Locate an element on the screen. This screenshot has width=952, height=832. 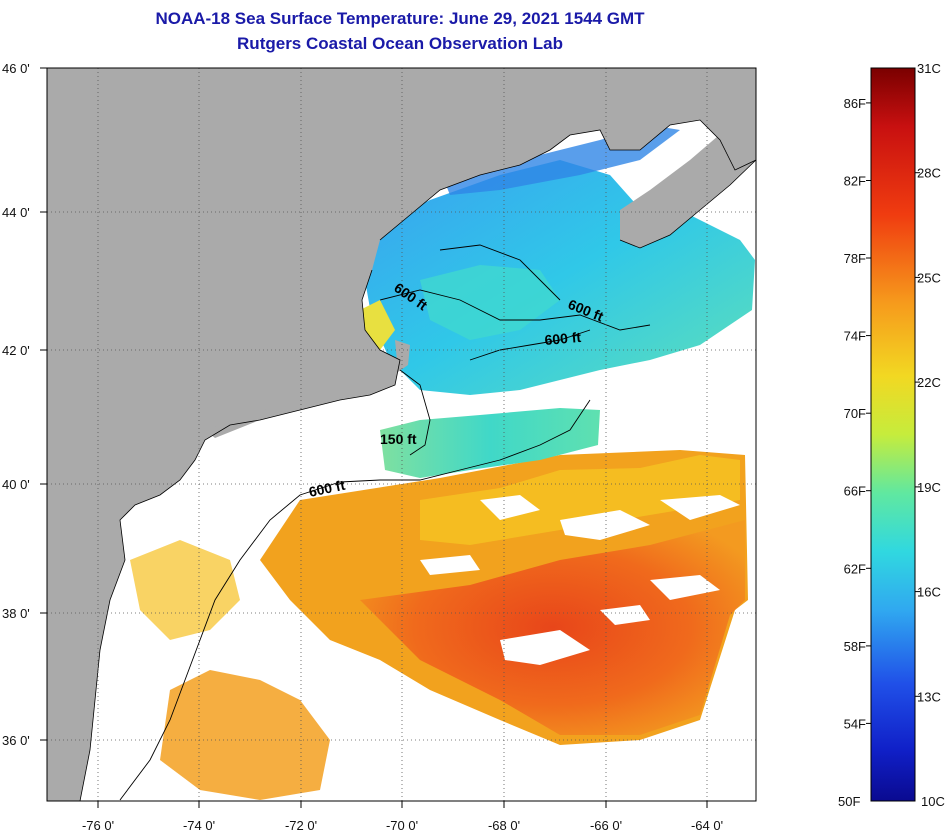
lat-label: 46 0' is located at coordinates (16, 68).